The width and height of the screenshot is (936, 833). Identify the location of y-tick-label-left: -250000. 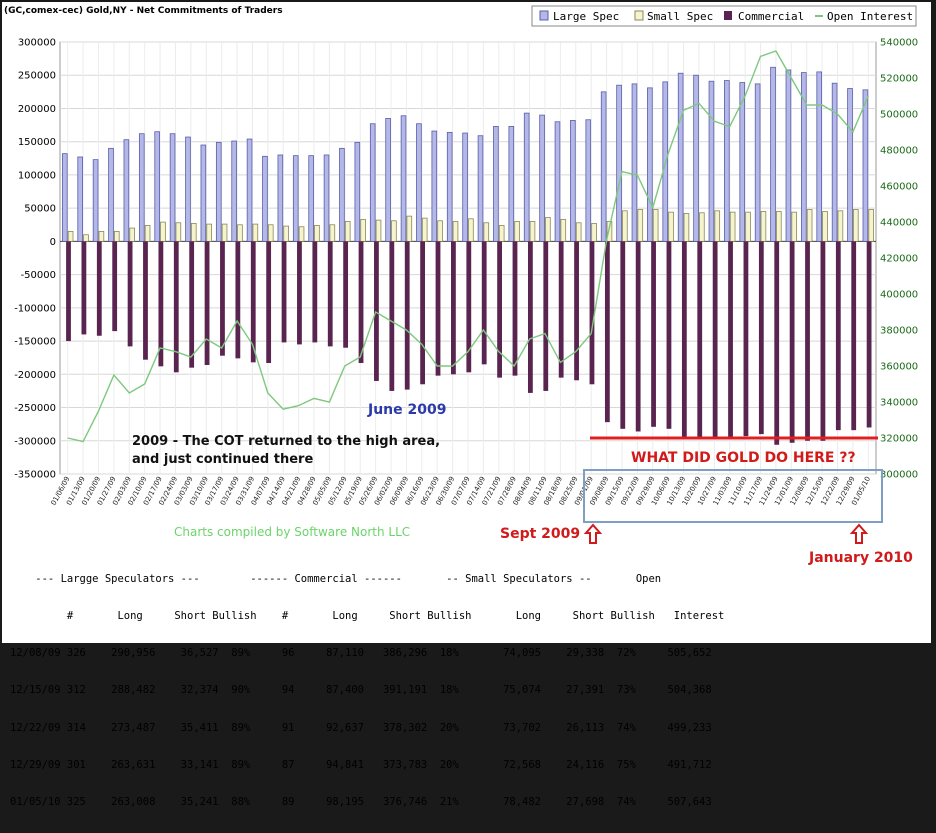
(35, 408).